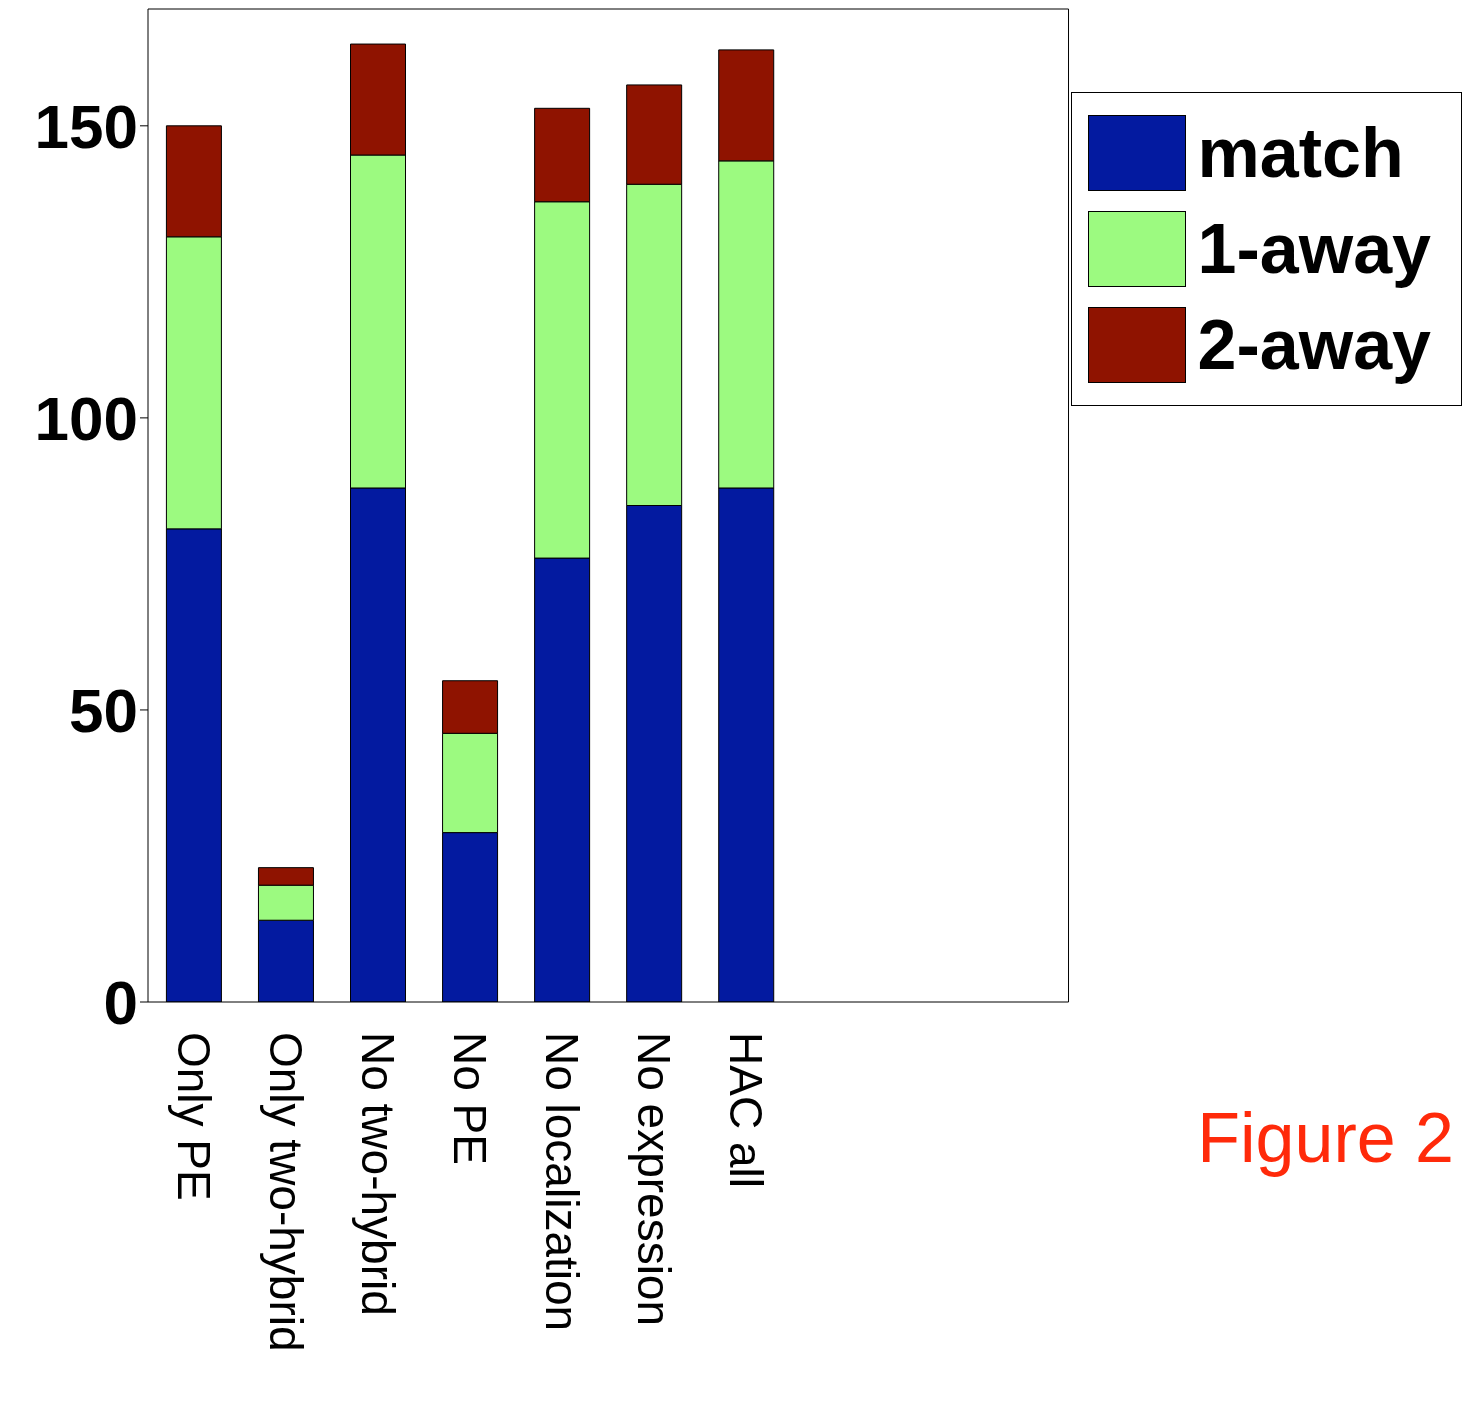  What do you see at coordinates (1325, 1138) in the screenshot?
I see `caption: Figure 2` at bounding box center [1325, 1138].